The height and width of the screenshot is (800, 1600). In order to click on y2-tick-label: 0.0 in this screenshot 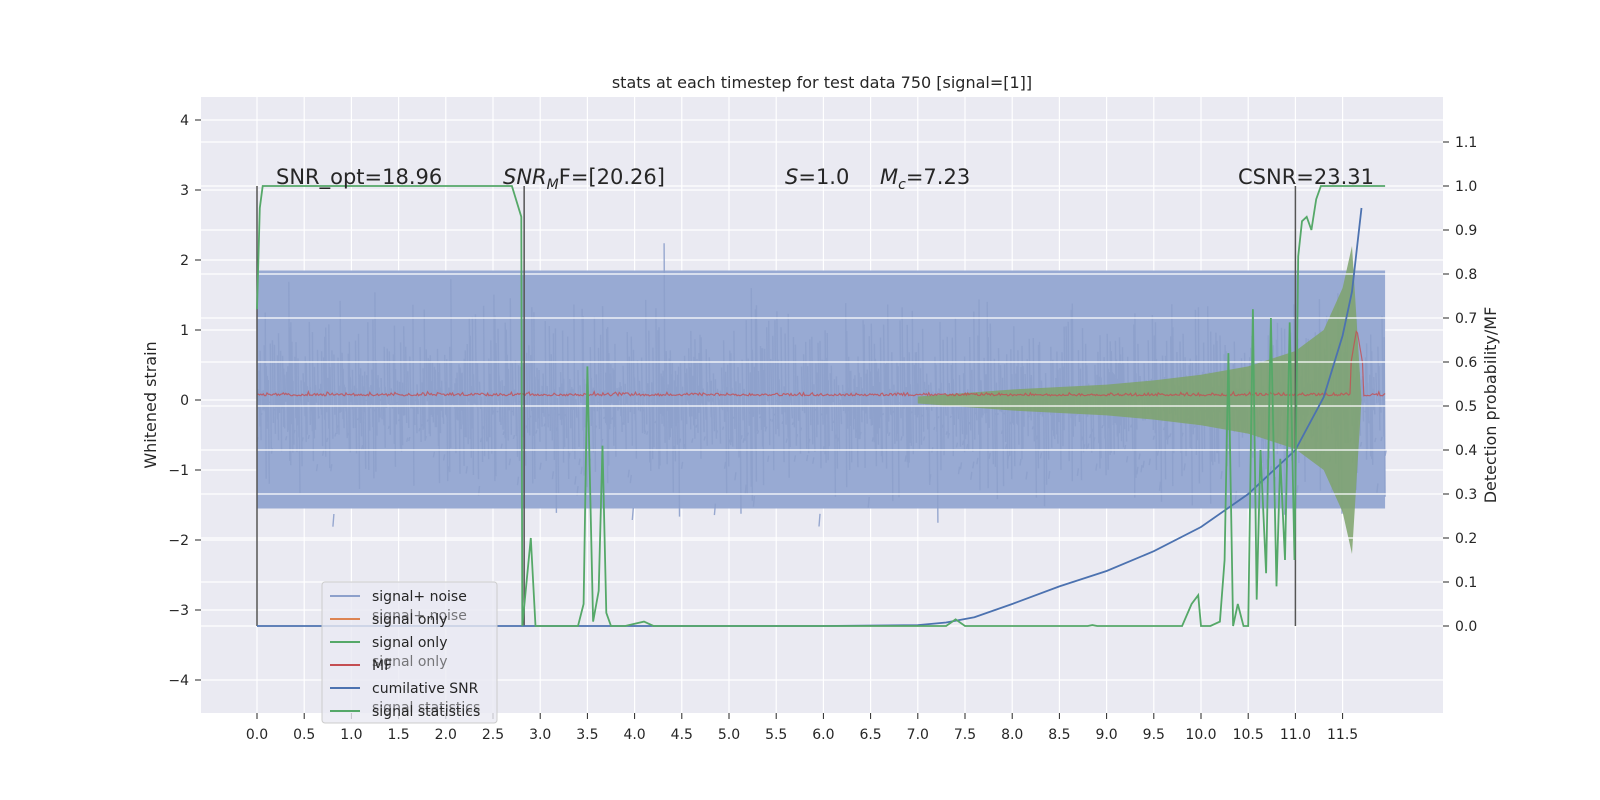, I will do `click(1466, 627)`.